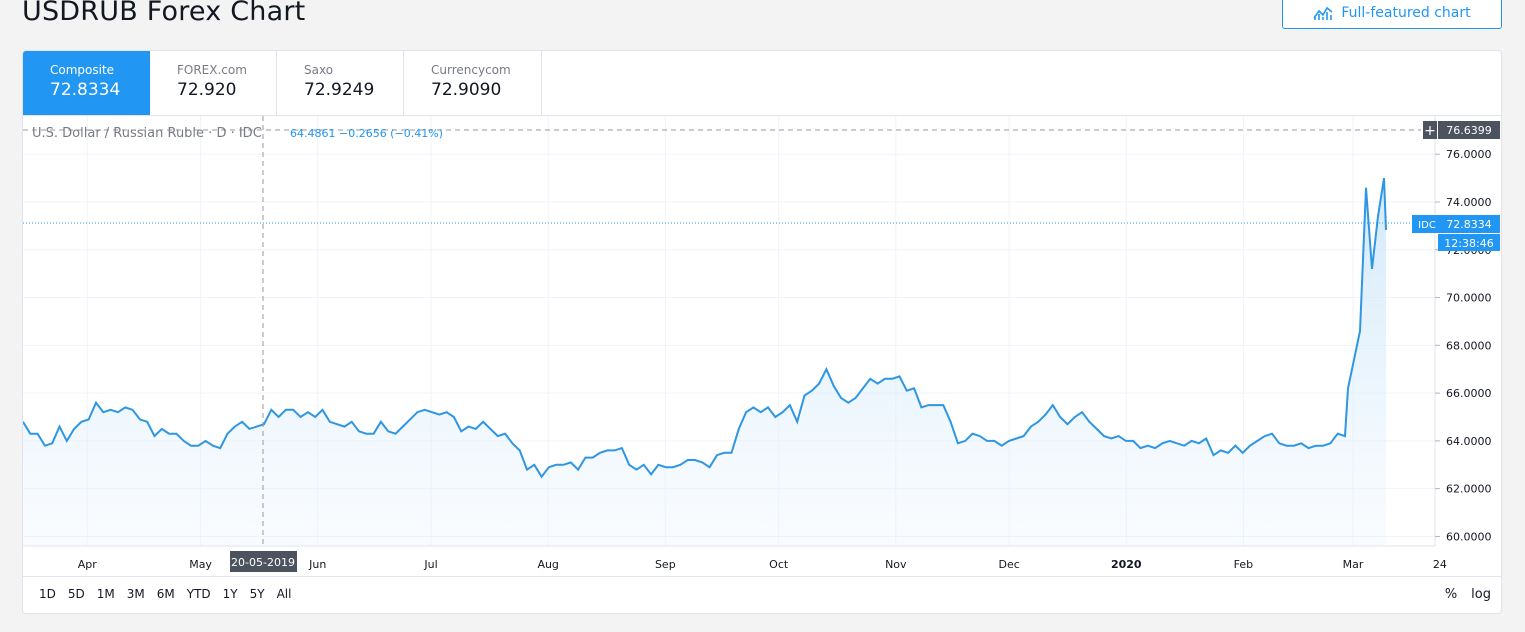 The width and height of the screenshot is (1525, 632). I want to click on range-5d-button: 5D, so click(76, 594).